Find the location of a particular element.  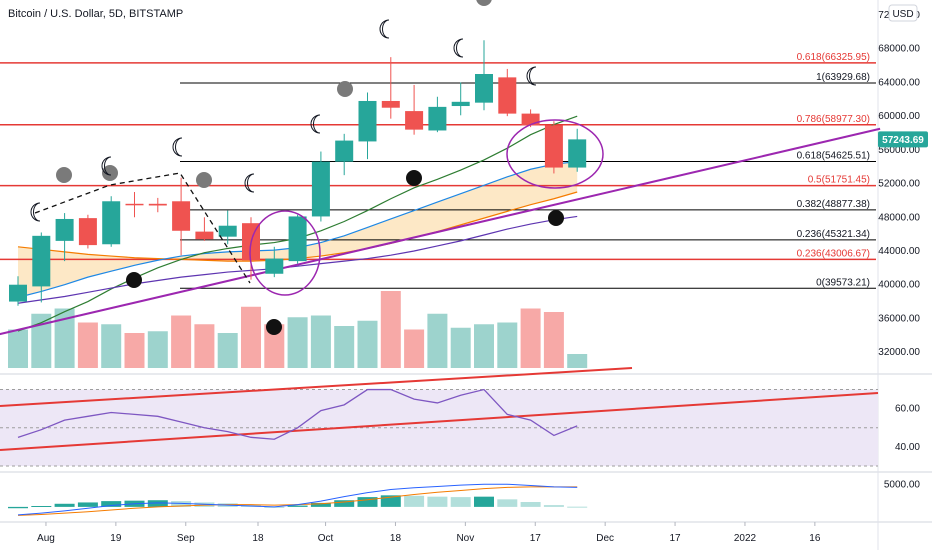

fib-level-label: 0(39573.21) is located at coordinates (843, 282).